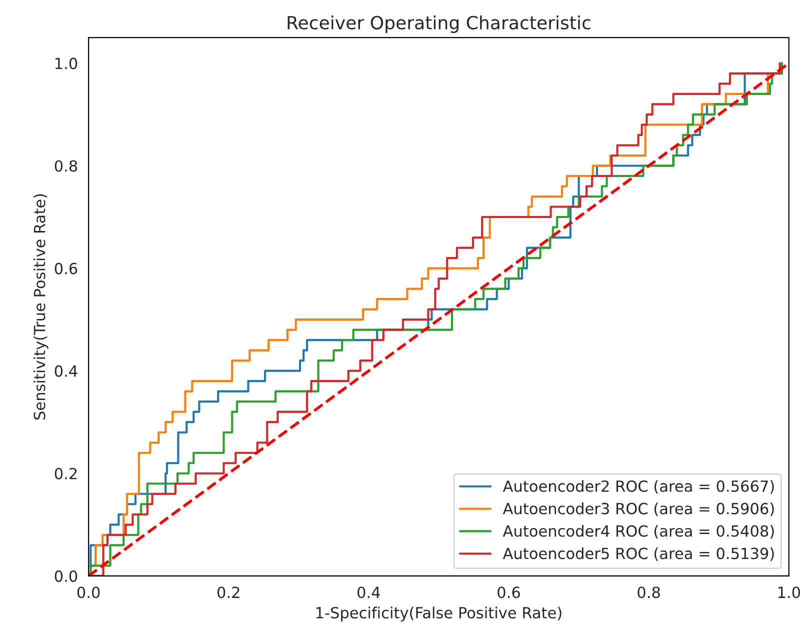 The height and width of the screenshot is (626, 805). What do you see at coordinates (369, 592) in the screenshot?
I see `x-tick-label: 0.4` at bounding box center [369, 592].